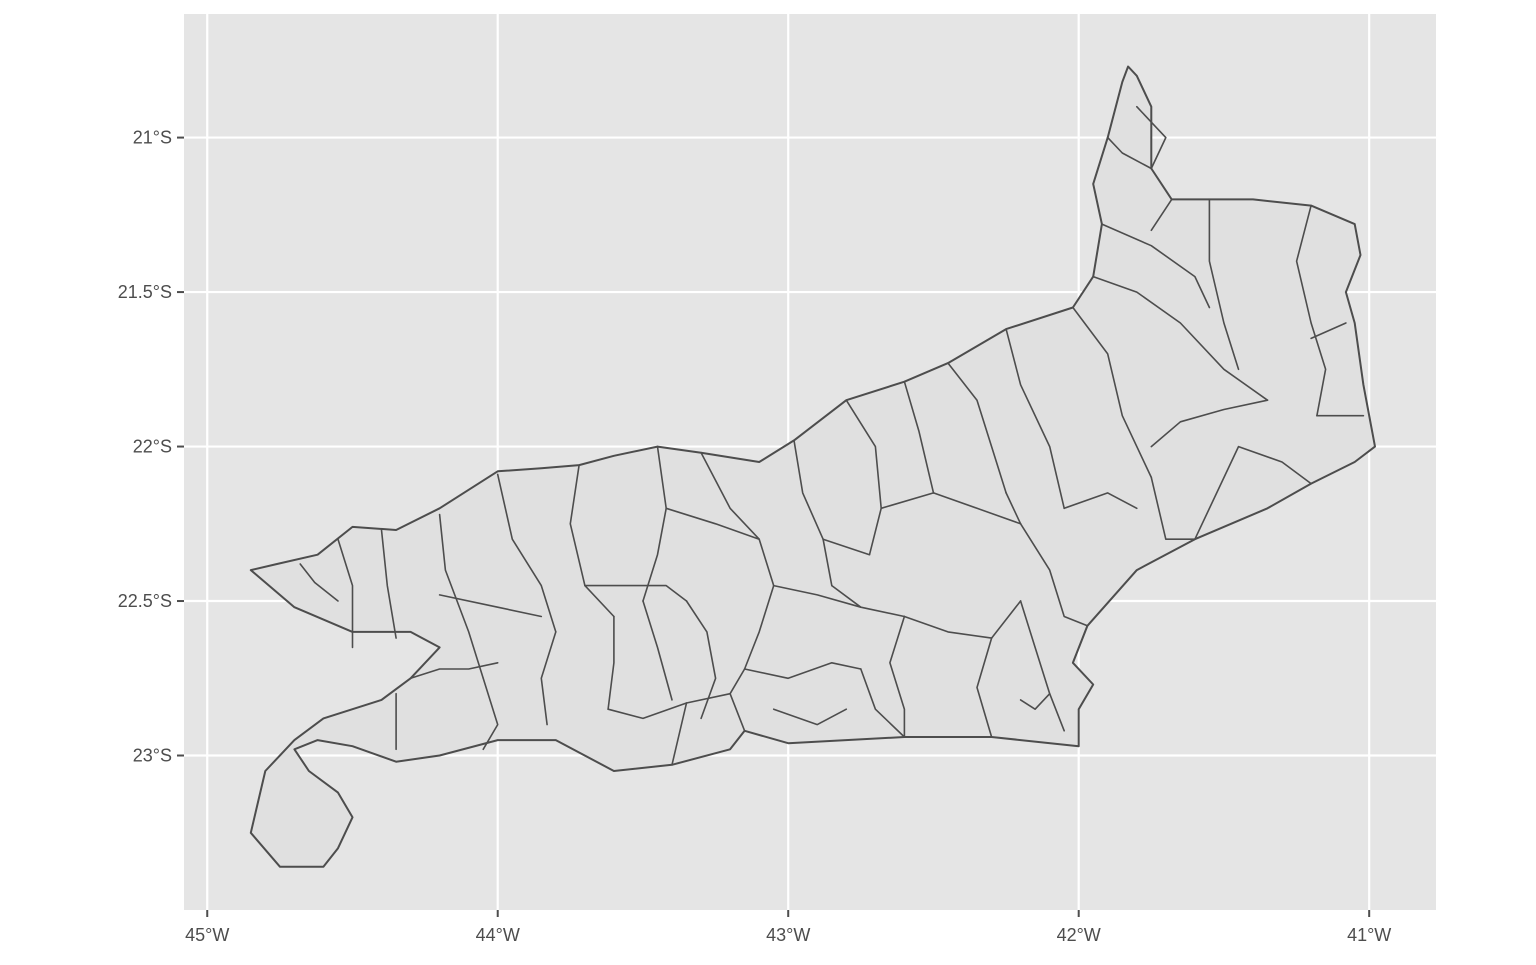 The height and width of the screenshot is (965, 1536). What do you see at coordinates (145, 601) in the screenshot?
I see `y-tick-label: 22.5°S` at bounding box center [145, 601].